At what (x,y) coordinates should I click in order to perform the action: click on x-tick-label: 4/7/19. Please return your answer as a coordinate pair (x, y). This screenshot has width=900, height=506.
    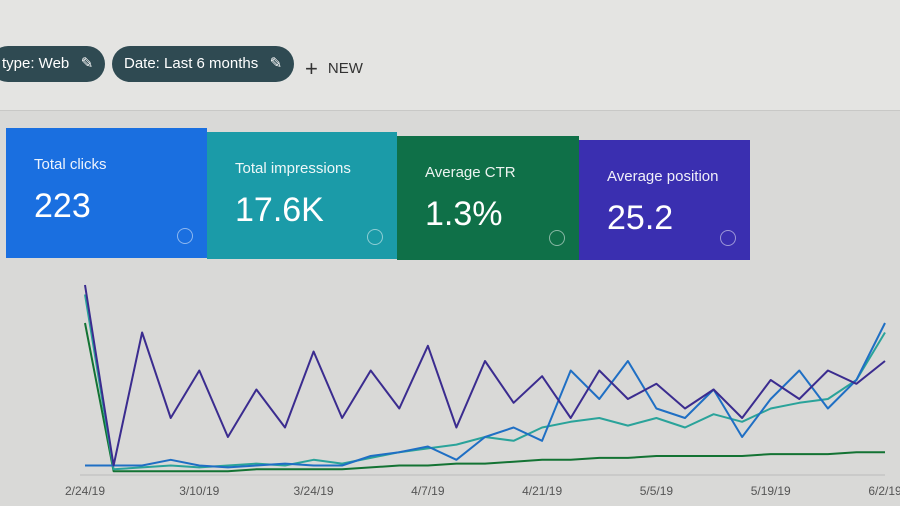
    Looking at the image, I should click on (428, 491).